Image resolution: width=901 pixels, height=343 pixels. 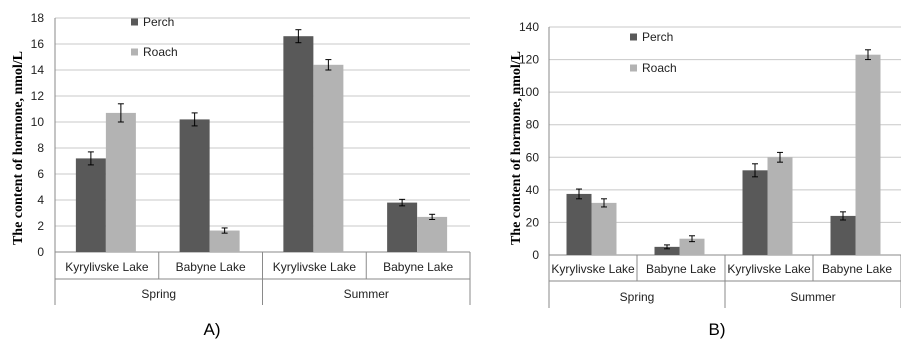 I want to click on y-tick-label: 18, so click(x=38, y=18).